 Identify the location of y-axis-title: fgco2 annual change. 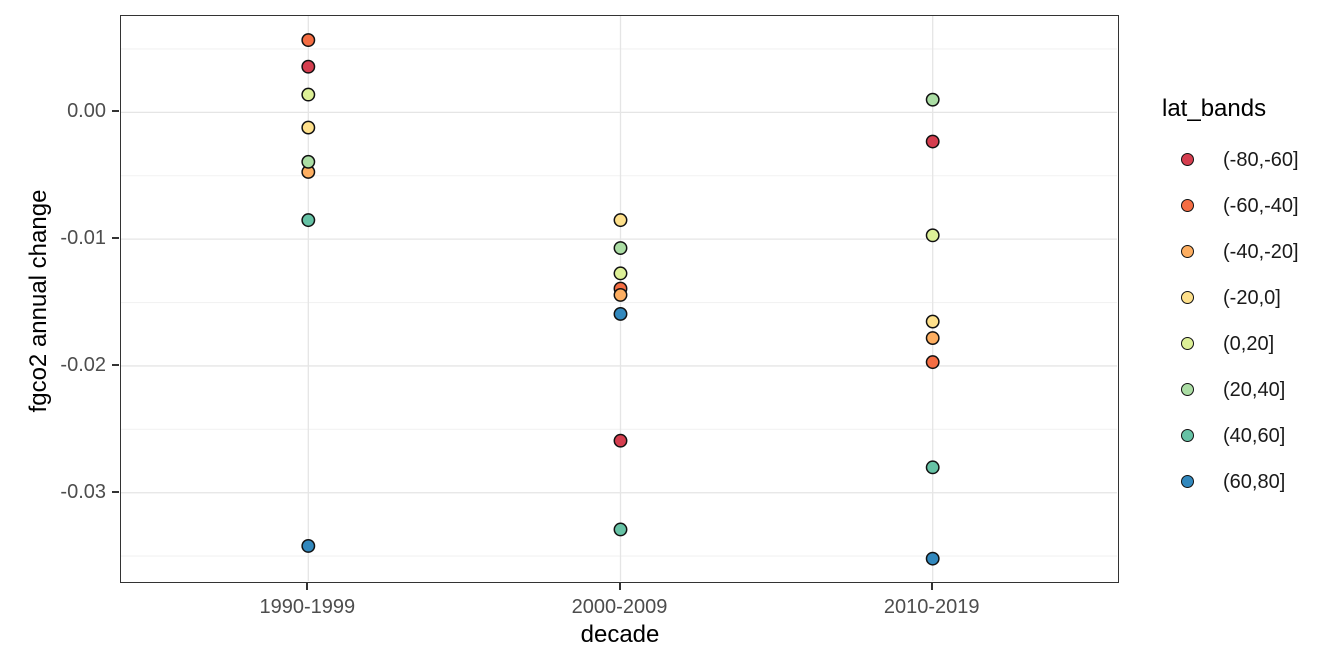
(38, 301).